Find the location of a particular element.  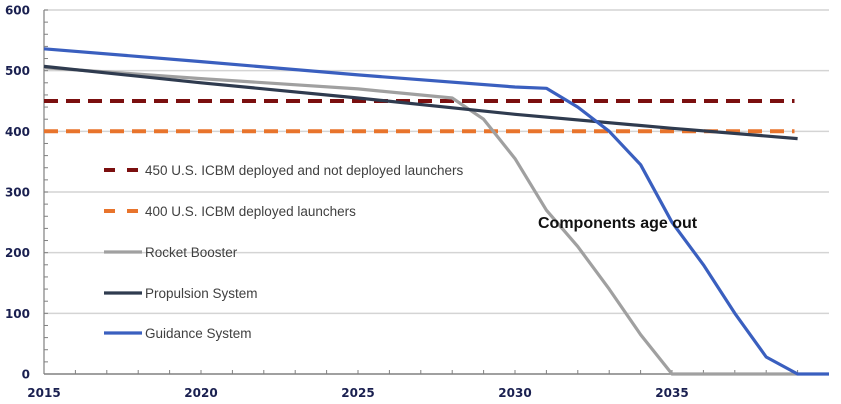

x-tick-label: 2025 is located at coordinates (357, 393).